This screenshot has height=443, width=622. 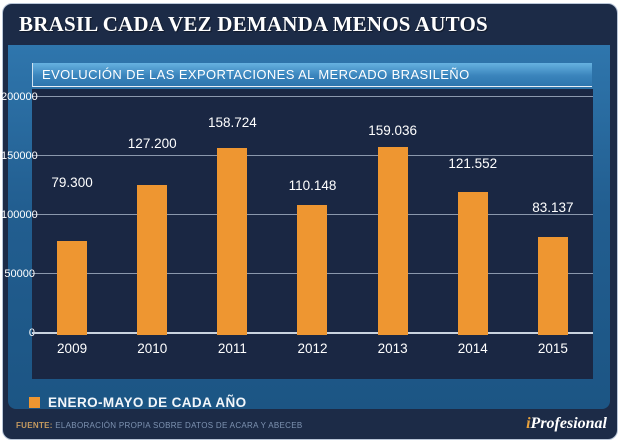 What do you see at coordinates (19, 215) in the screenshot?
I see `y-axis-tick-100000: 100000` at bounding box center [19, 215].